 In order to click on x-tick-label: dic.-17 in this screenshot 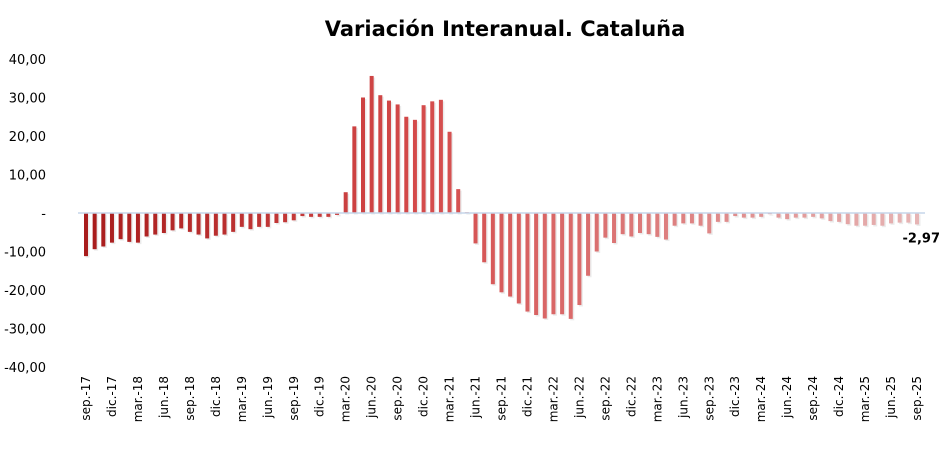, I will do `click(112, 396)`.